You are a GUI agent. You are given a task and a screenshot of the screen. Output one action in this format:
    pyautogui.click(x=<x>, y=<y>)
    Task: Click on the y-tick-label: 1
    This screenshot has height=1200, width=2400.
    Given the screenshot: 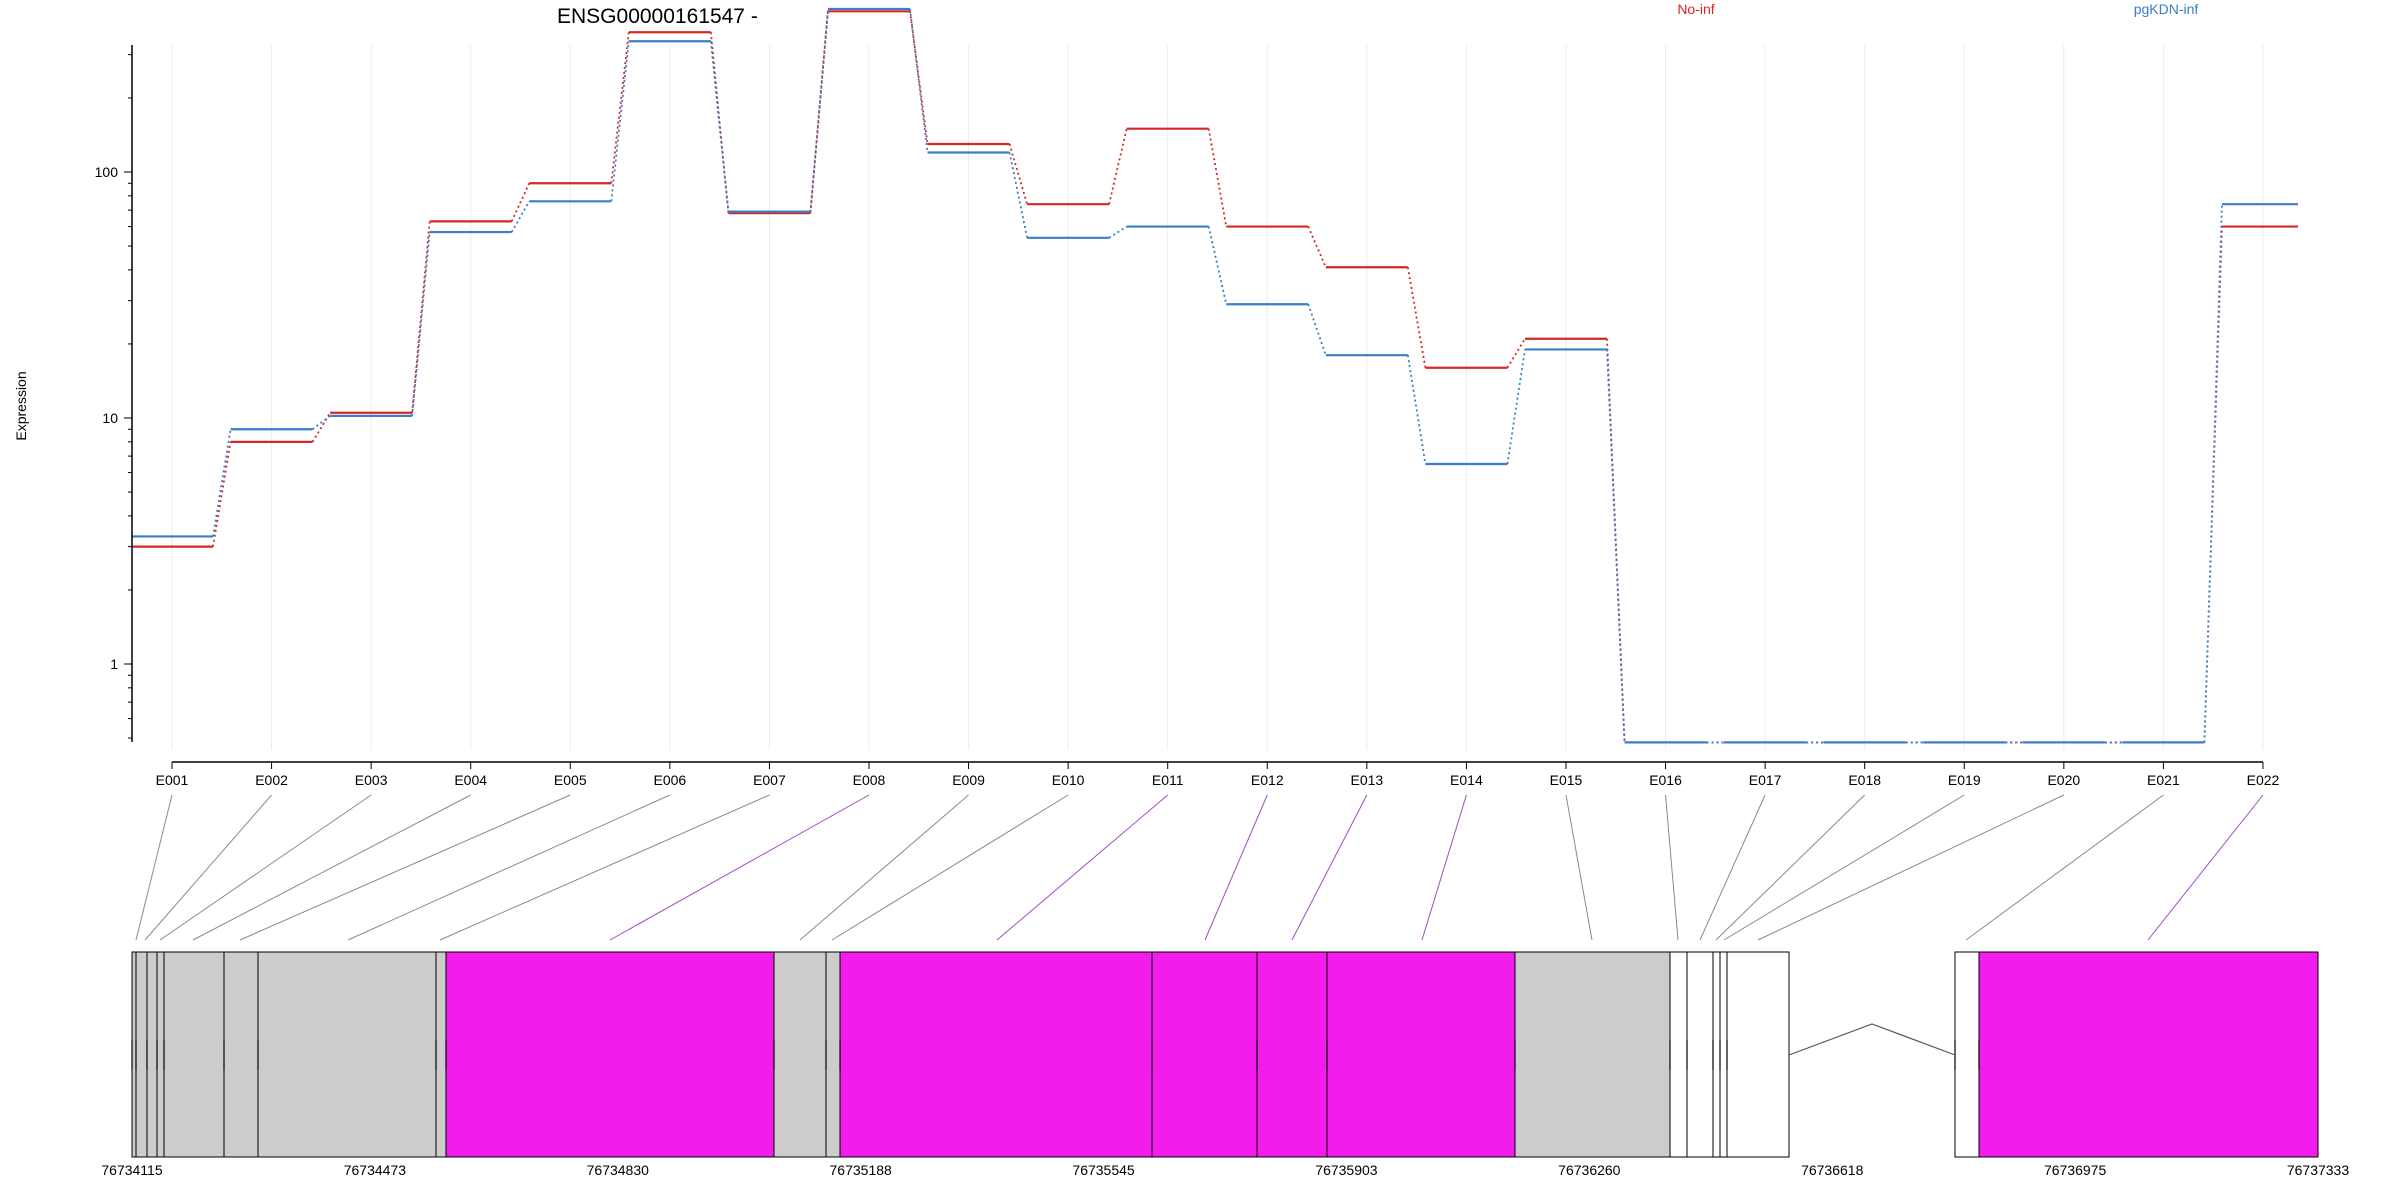 What is the action you would take?
    pyautogui.click(x=114, y=664)
    